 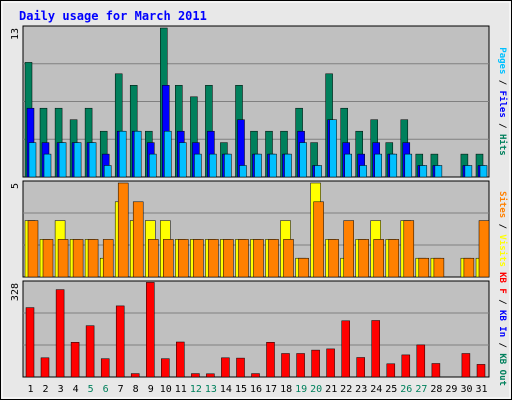 I want to click on day-label-11: 11, so click(x=181, y=389).